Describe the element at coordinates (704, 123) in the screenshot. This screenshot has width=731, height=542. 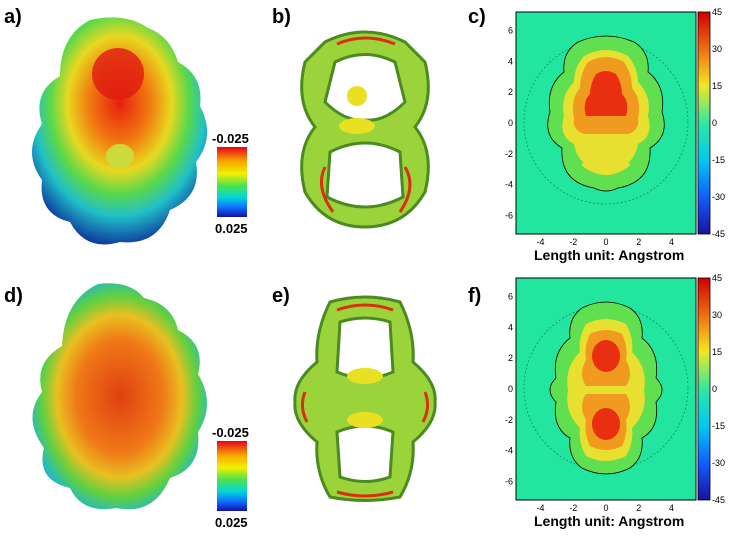
I see `colorbar-c` at that location.